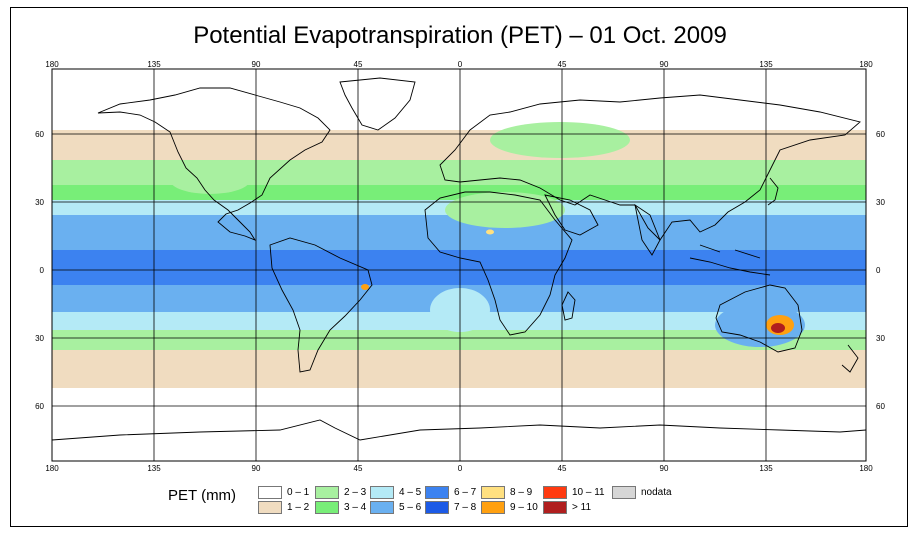  Describe the element at coordinates (358, 64) in the screenshot. I see `lon-tick-top-4: 45` at that location.